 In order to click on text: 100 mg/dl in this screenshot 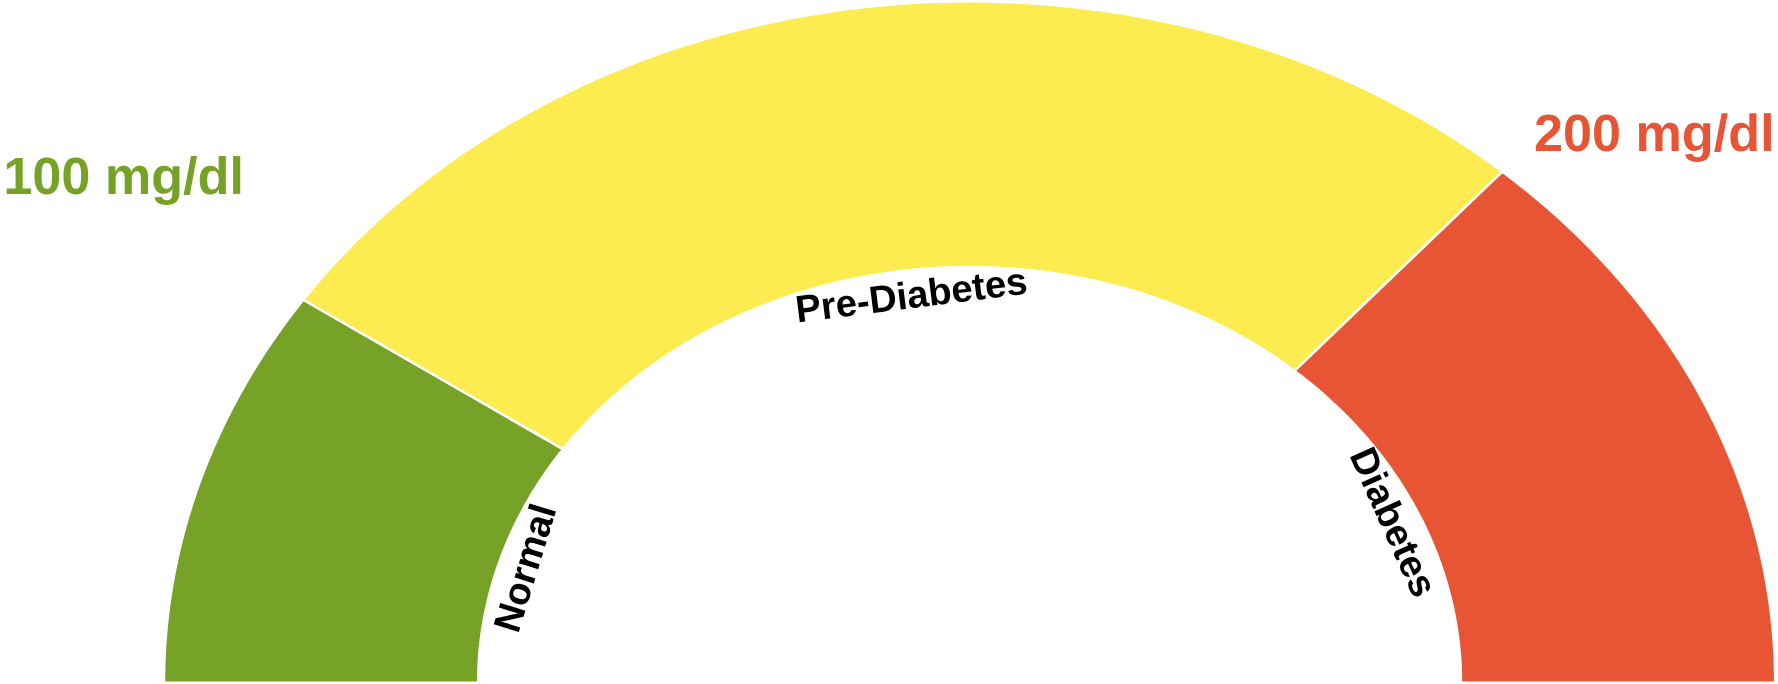, I will do `click(123, 180)`.